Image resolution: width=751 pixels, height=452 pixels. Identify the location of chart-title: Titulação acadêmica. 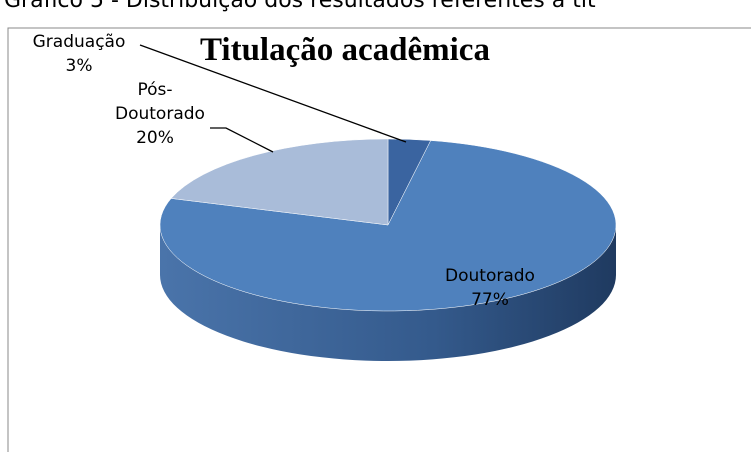
(345, 50).